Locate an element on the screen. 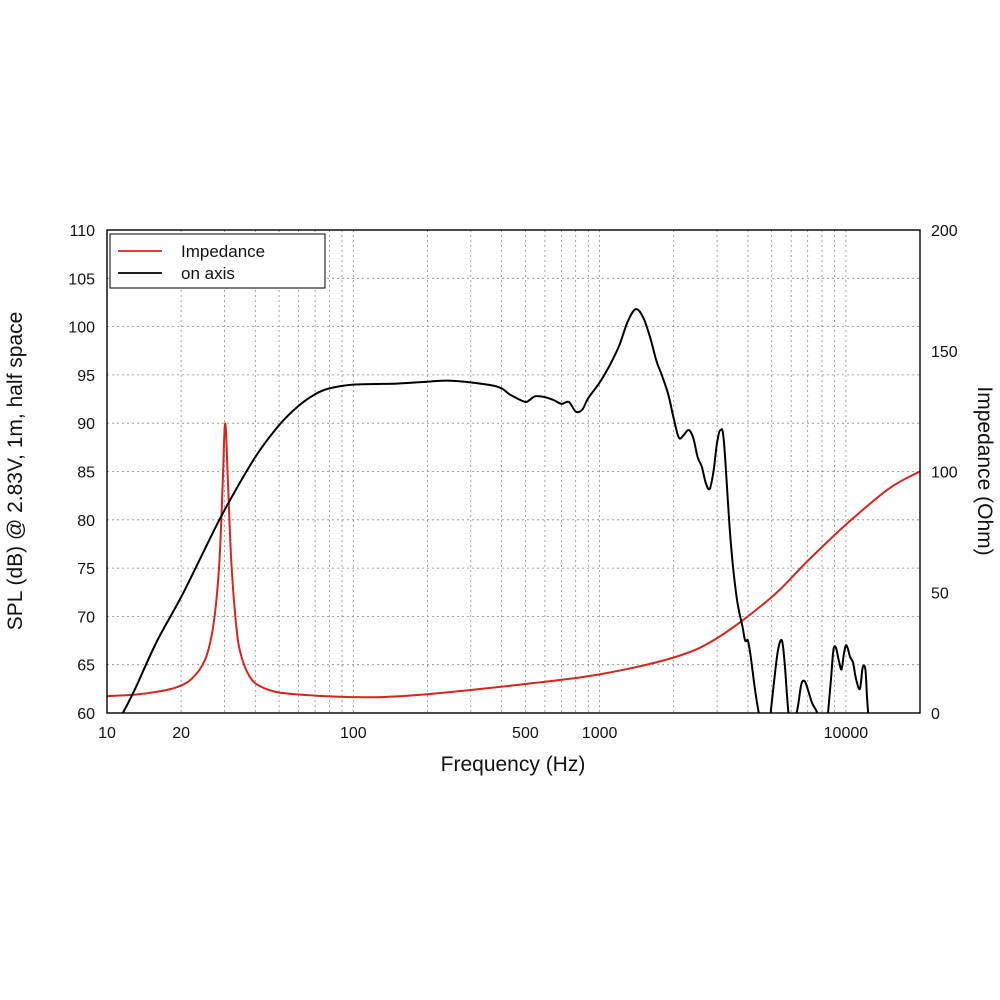 Image resolution: width=1000 pixels, height=1000 pixels. y2-tick-label: 100 is located at coordinates (944, 473).